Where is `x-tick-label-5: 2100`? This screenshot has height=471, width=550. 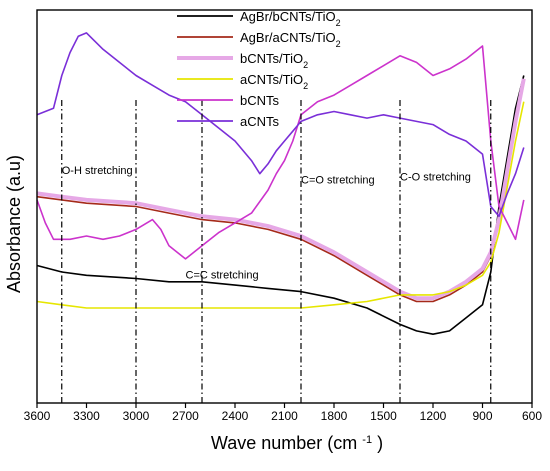
x-tick-label-5: 2100 is located at coordinates (284, 416).